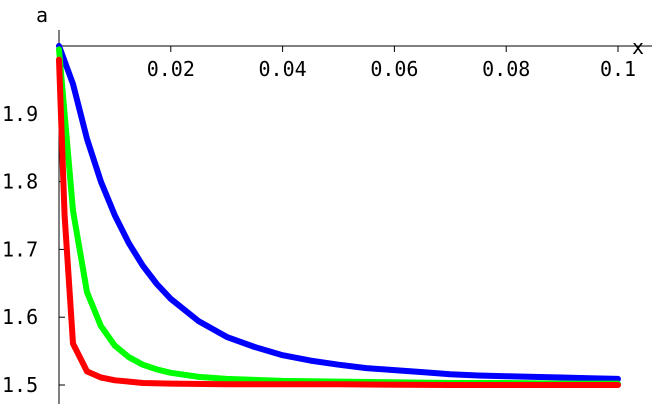 The width and height of the screenshot is (654, 404). What do you see at coordinates (171, 69) in the screenshot?
I see `x-tick-label: 0.02` at bounding box center [171, 69].